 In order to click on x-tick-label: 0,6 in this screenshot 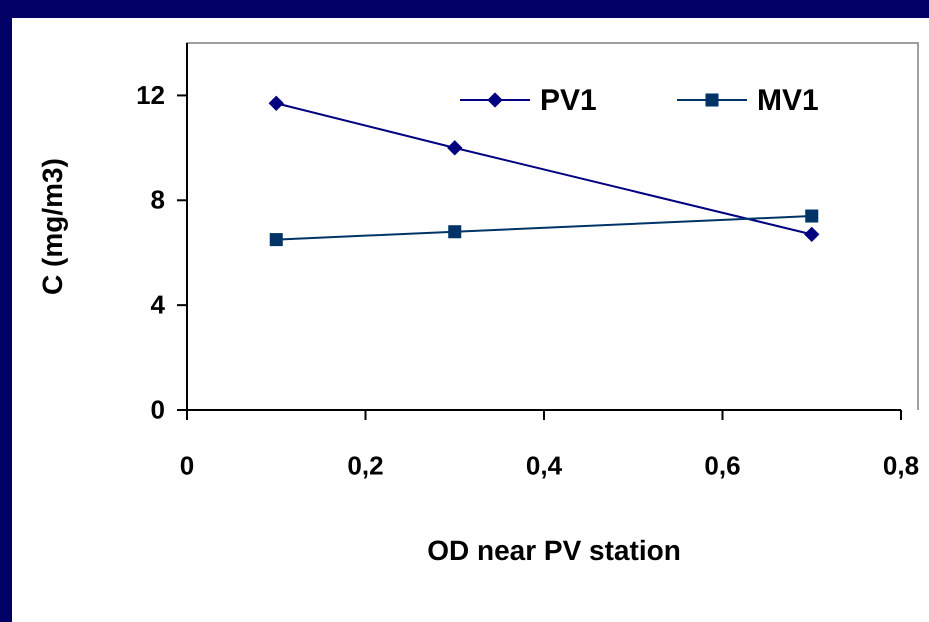, I will do `click(722, 465)`.